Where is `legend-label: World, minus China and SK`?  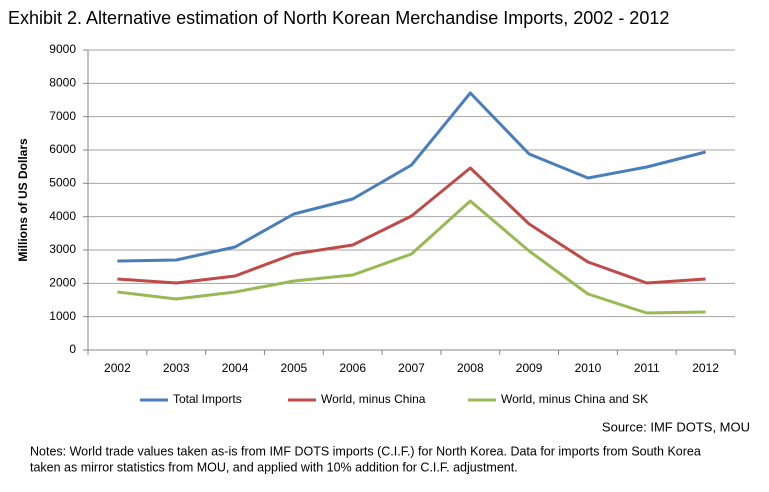 legend-label: World, minus China and SK is located at coordinates (574, 399).